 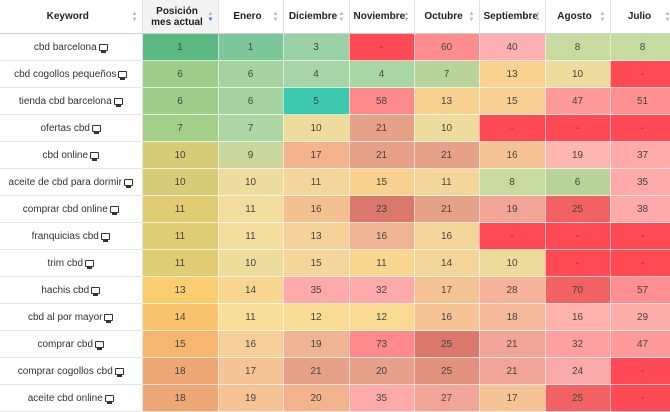 What do you see at coordinates (382, 101) in the screenshot?
I see `month-rank-cell: 58` at bounding box center [382, 101].